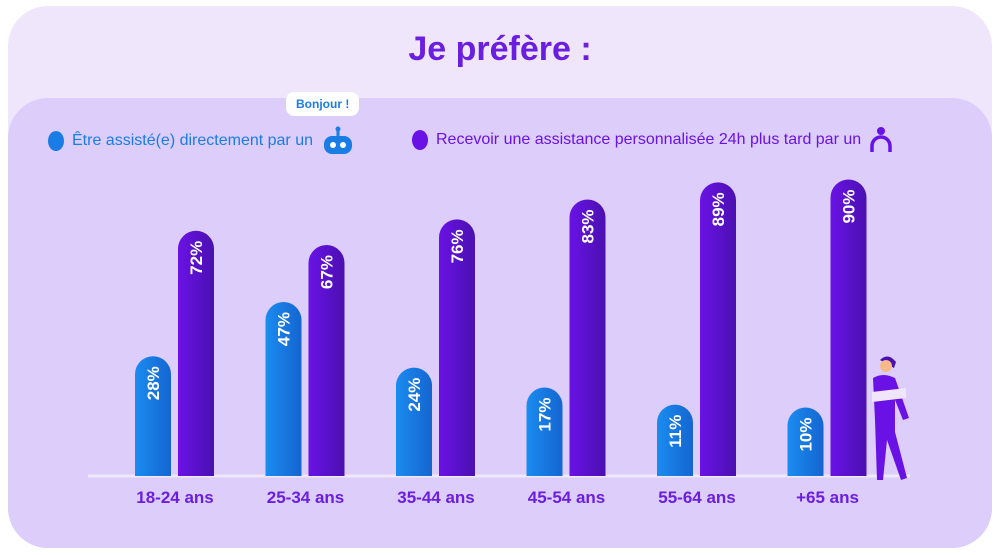  Describe the element at coordinates (545, 415) in the screenshot. I see `value-label: 17%` at that location.